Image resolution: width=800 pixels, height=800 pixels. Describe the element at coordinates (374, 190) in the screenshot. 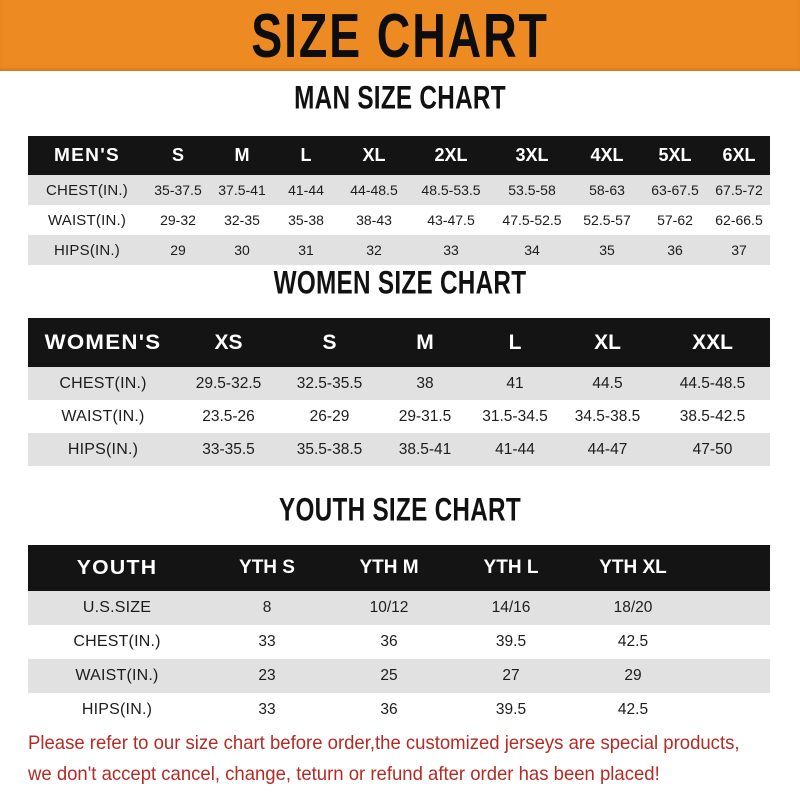

I see `cell: 44-48.5` at that location.